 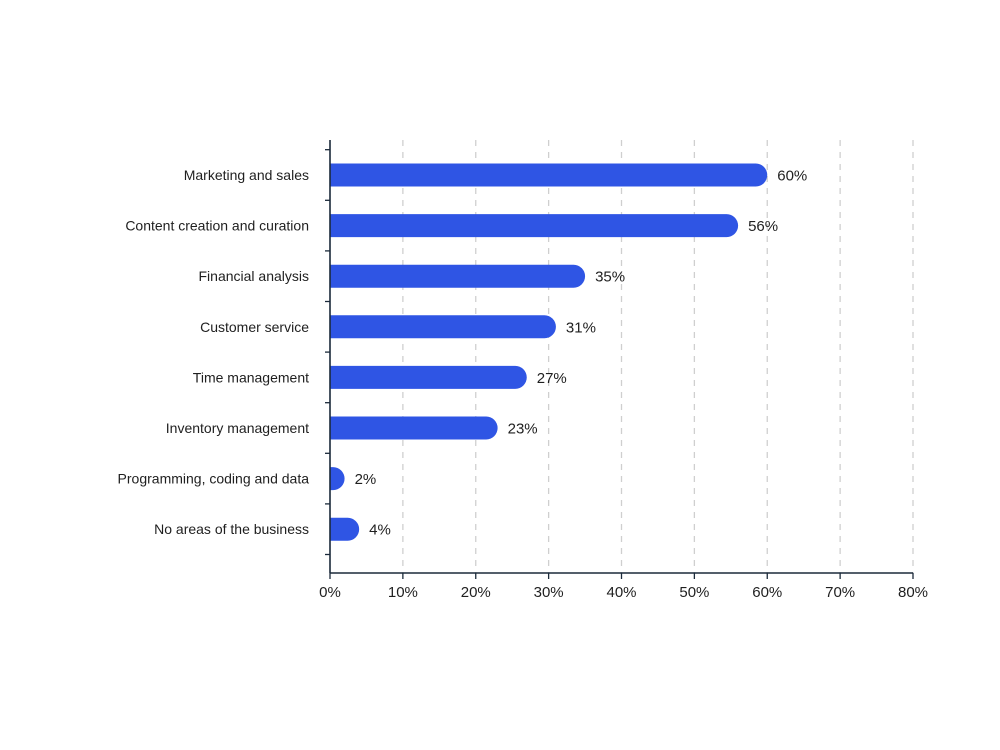 What do you see at coordinates (366, 479) in the screenshot?
I see `value-label: 2%` at bounding box center [366, 479].